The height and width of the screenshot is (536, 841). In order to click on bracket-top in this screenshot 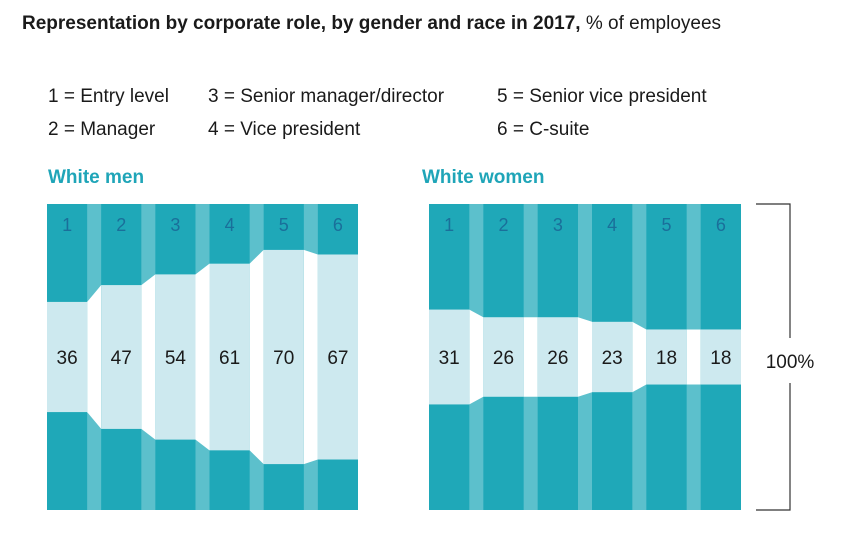, I will do `click(773, 270)`.